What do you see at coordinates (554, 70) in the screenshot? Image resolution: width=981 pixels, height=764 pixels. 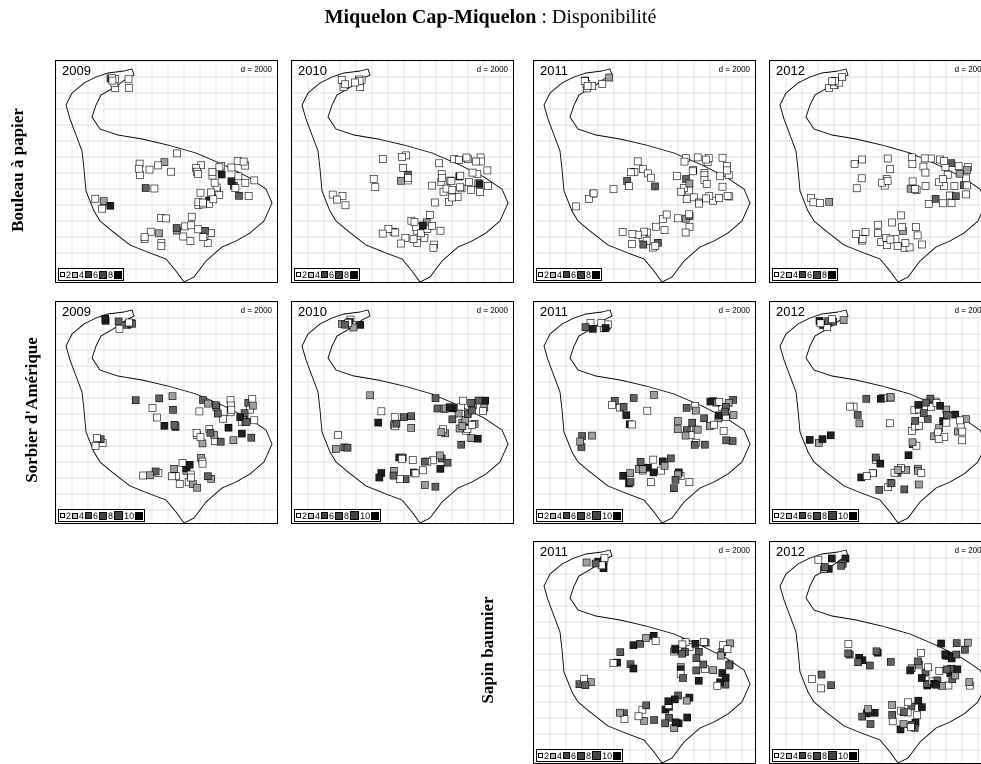 I see `panel-year: 2011` at bounding box center [554, 70].